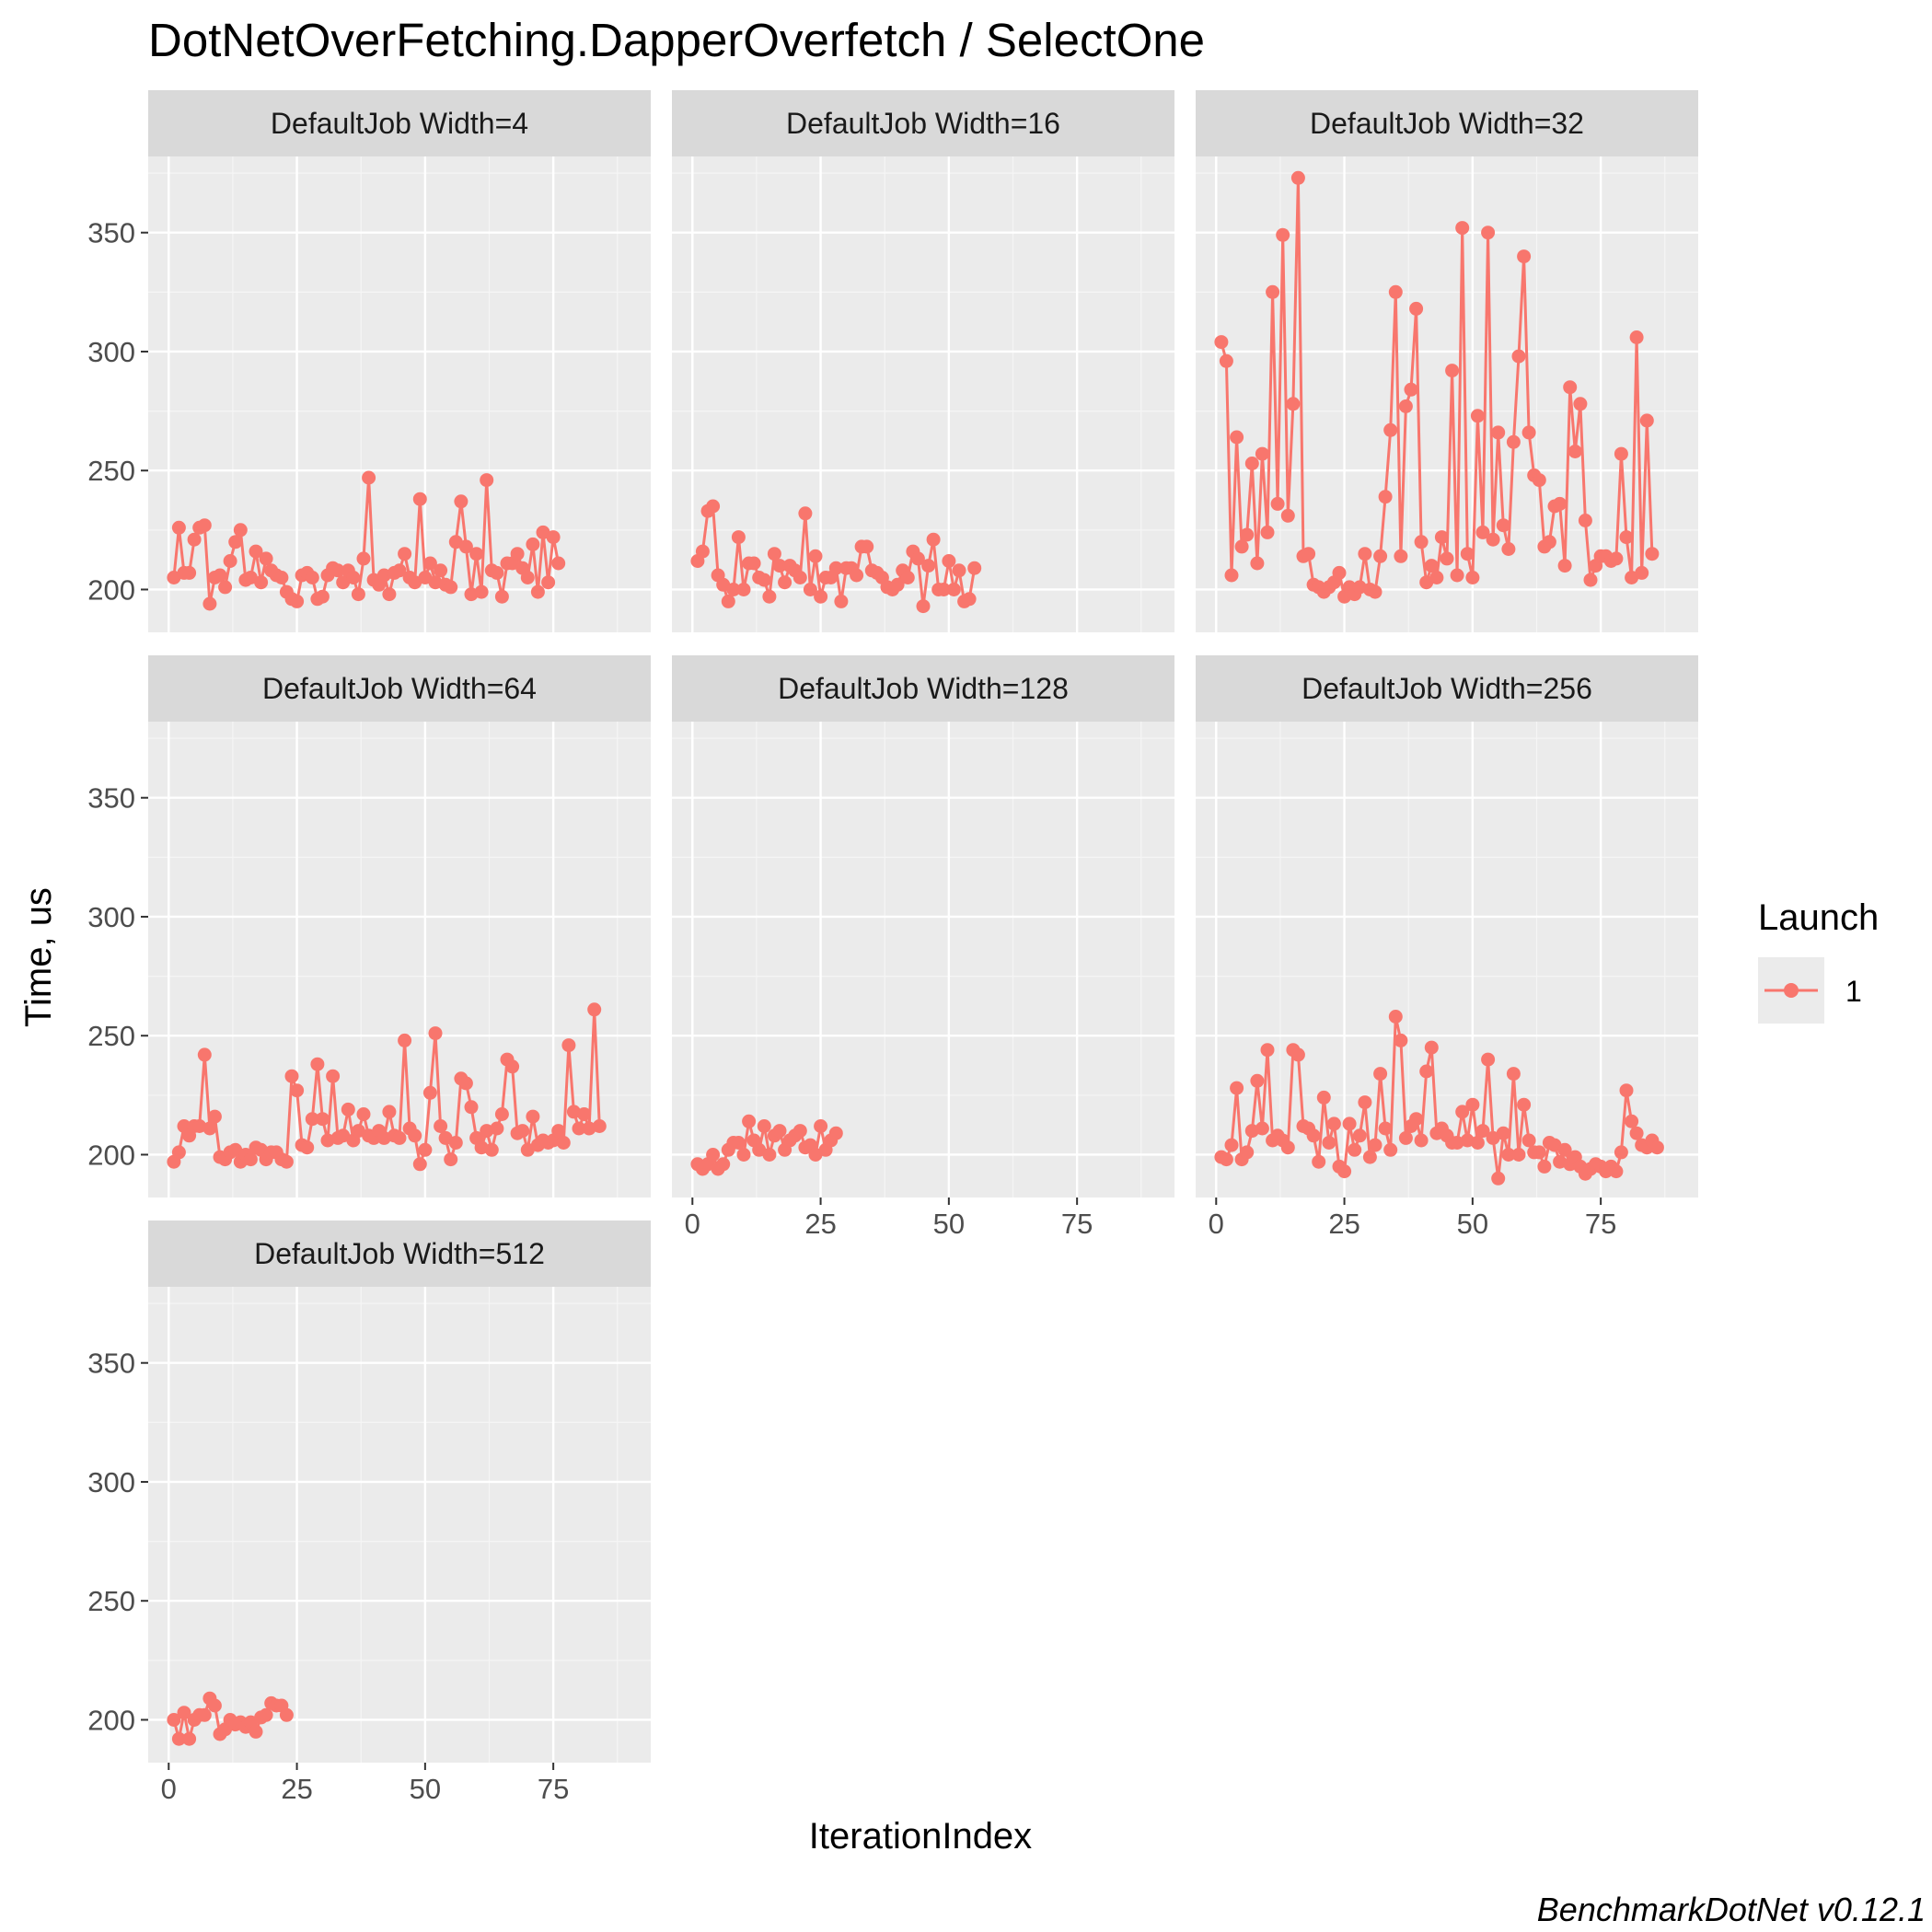 This screenshot has width=1932, height=1932. What do you see at coordinates (1601, 1224) in the screenshot?
I see `x-tick-label: 75` at bounding box center [1601, 1224].